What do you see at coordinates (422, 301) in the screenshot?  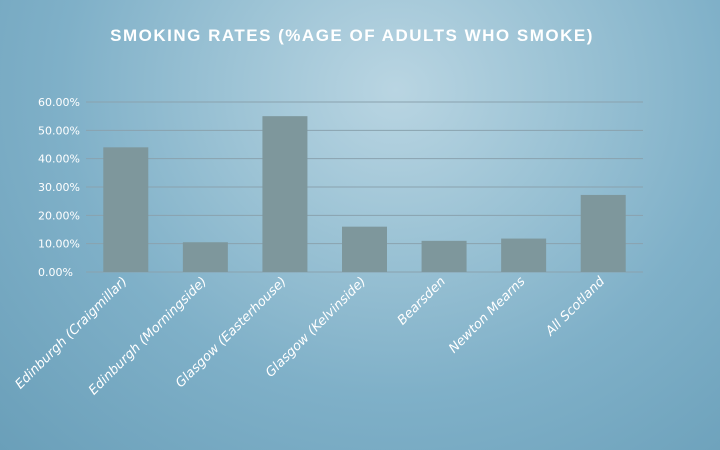 I see `x-category-label: Bearsden` at bounding box center [422, 301].